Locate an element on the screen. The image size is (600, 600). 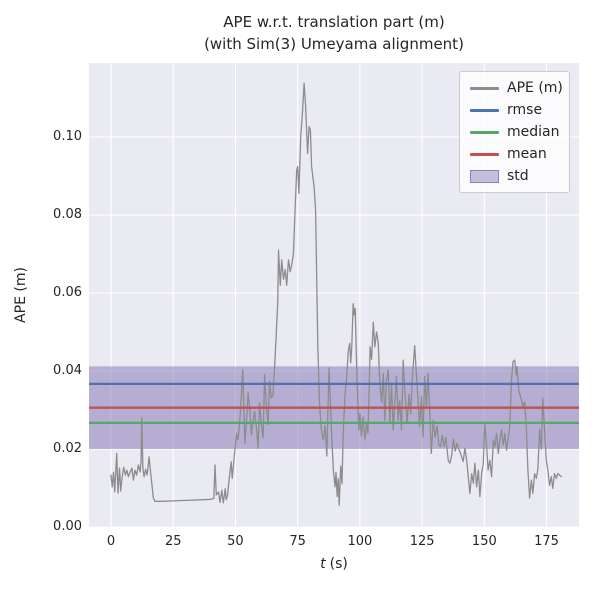
legend-label-rmse: rmse is located at coordinates (525, 110).